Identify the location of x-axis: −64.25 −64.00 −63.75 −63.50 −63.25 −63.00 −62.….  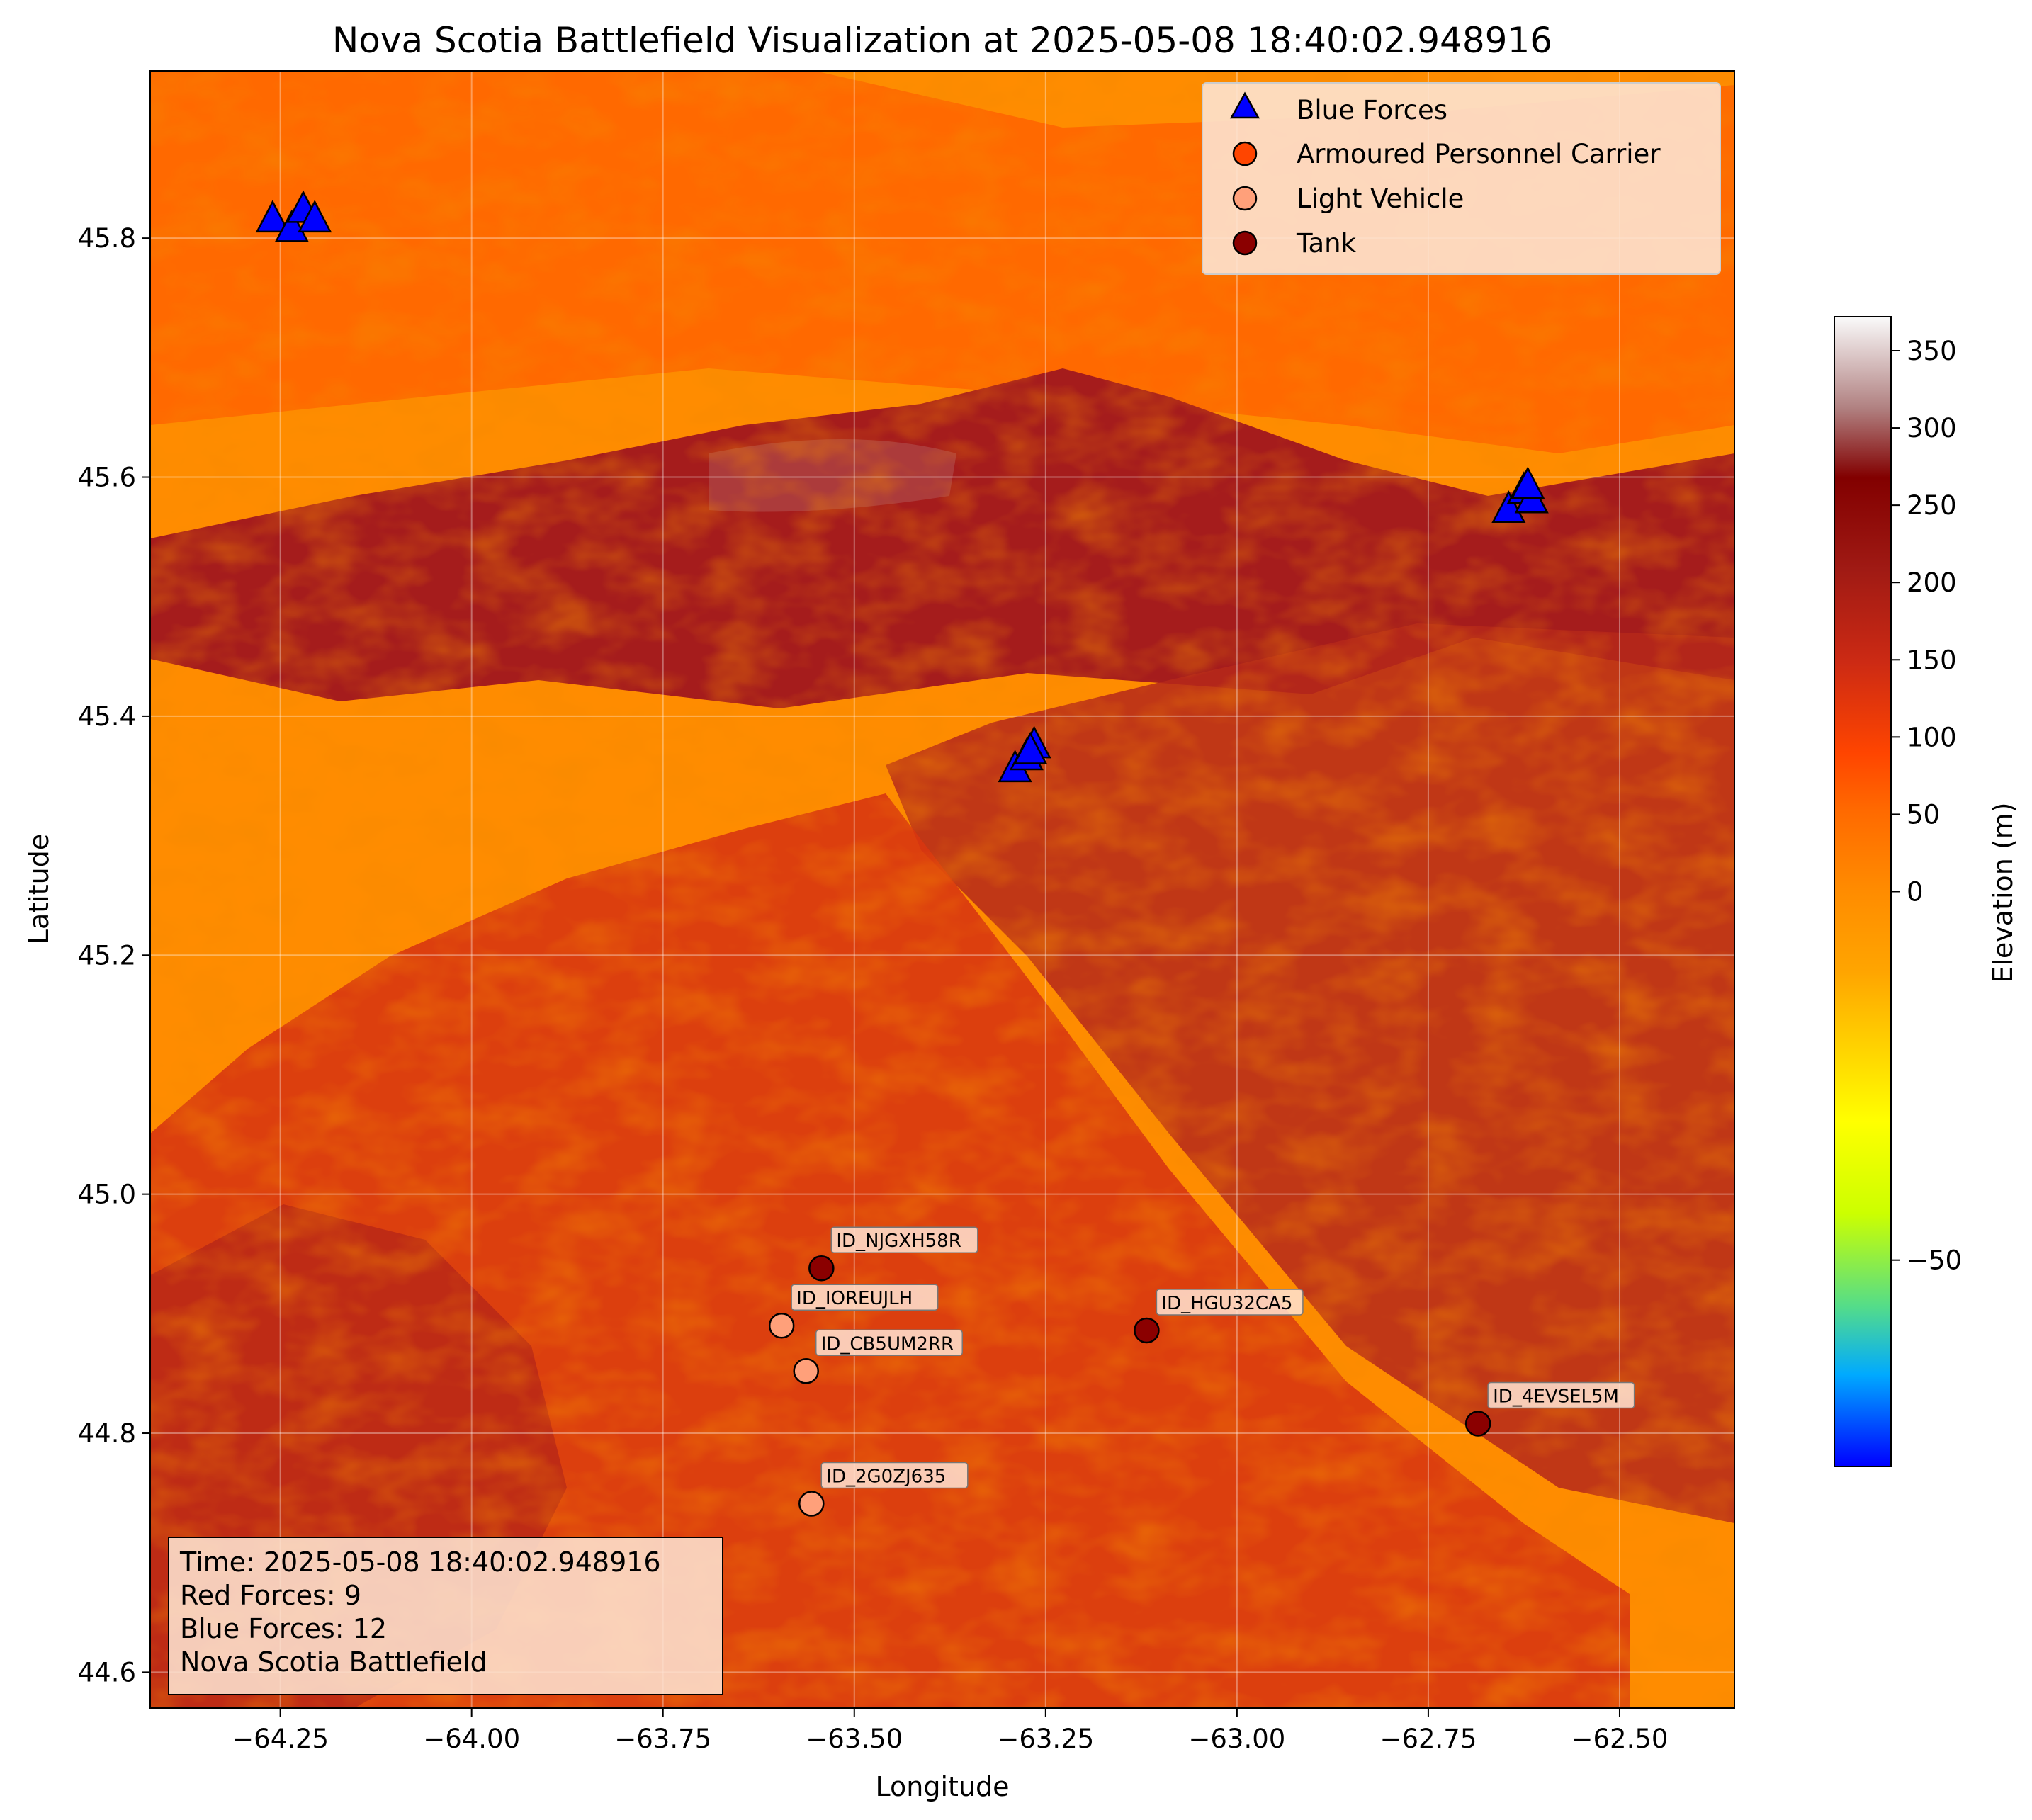
(950, 1731).